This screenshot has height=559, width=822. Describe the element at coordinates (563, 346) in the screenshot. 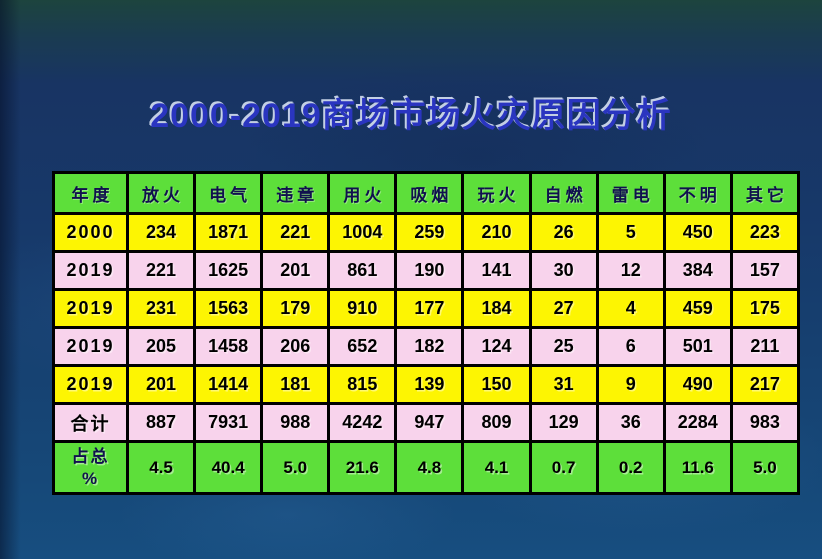

I see `value-cell: 25` at that location.